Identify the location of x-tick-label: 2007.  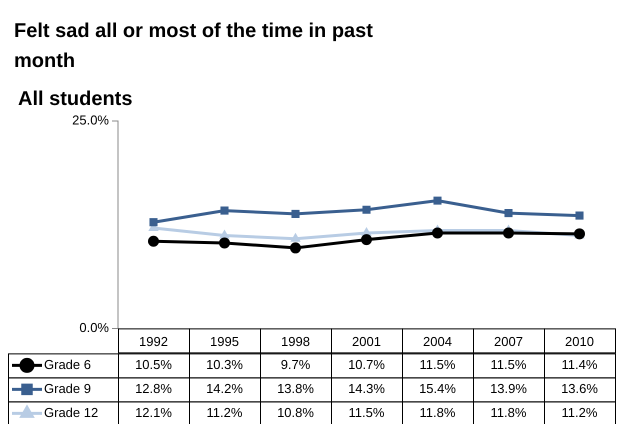
(508, 341).